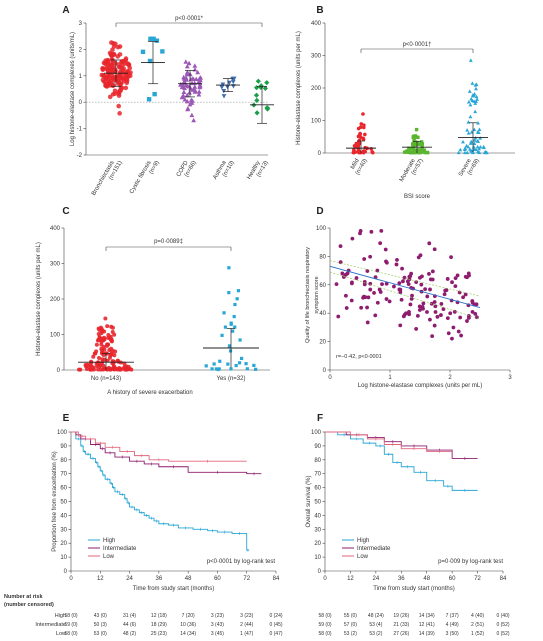 This screenshot has height=641, width=543. What do you see at coordinates (325, 371) in the screenshot?
I see `panel-d-y-tick-label: 0` at bounding box center [325, 371].